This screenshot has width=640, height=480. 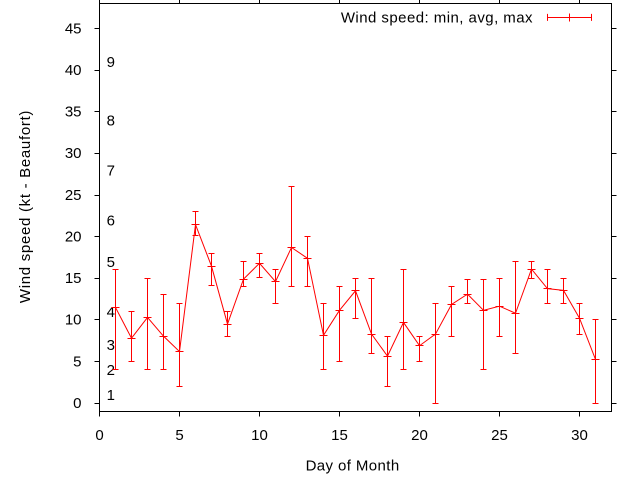 What do you see at coordinates (73, 28) in the screenshot?
I see `svg-text: 45` at bounding box center [73, 28].